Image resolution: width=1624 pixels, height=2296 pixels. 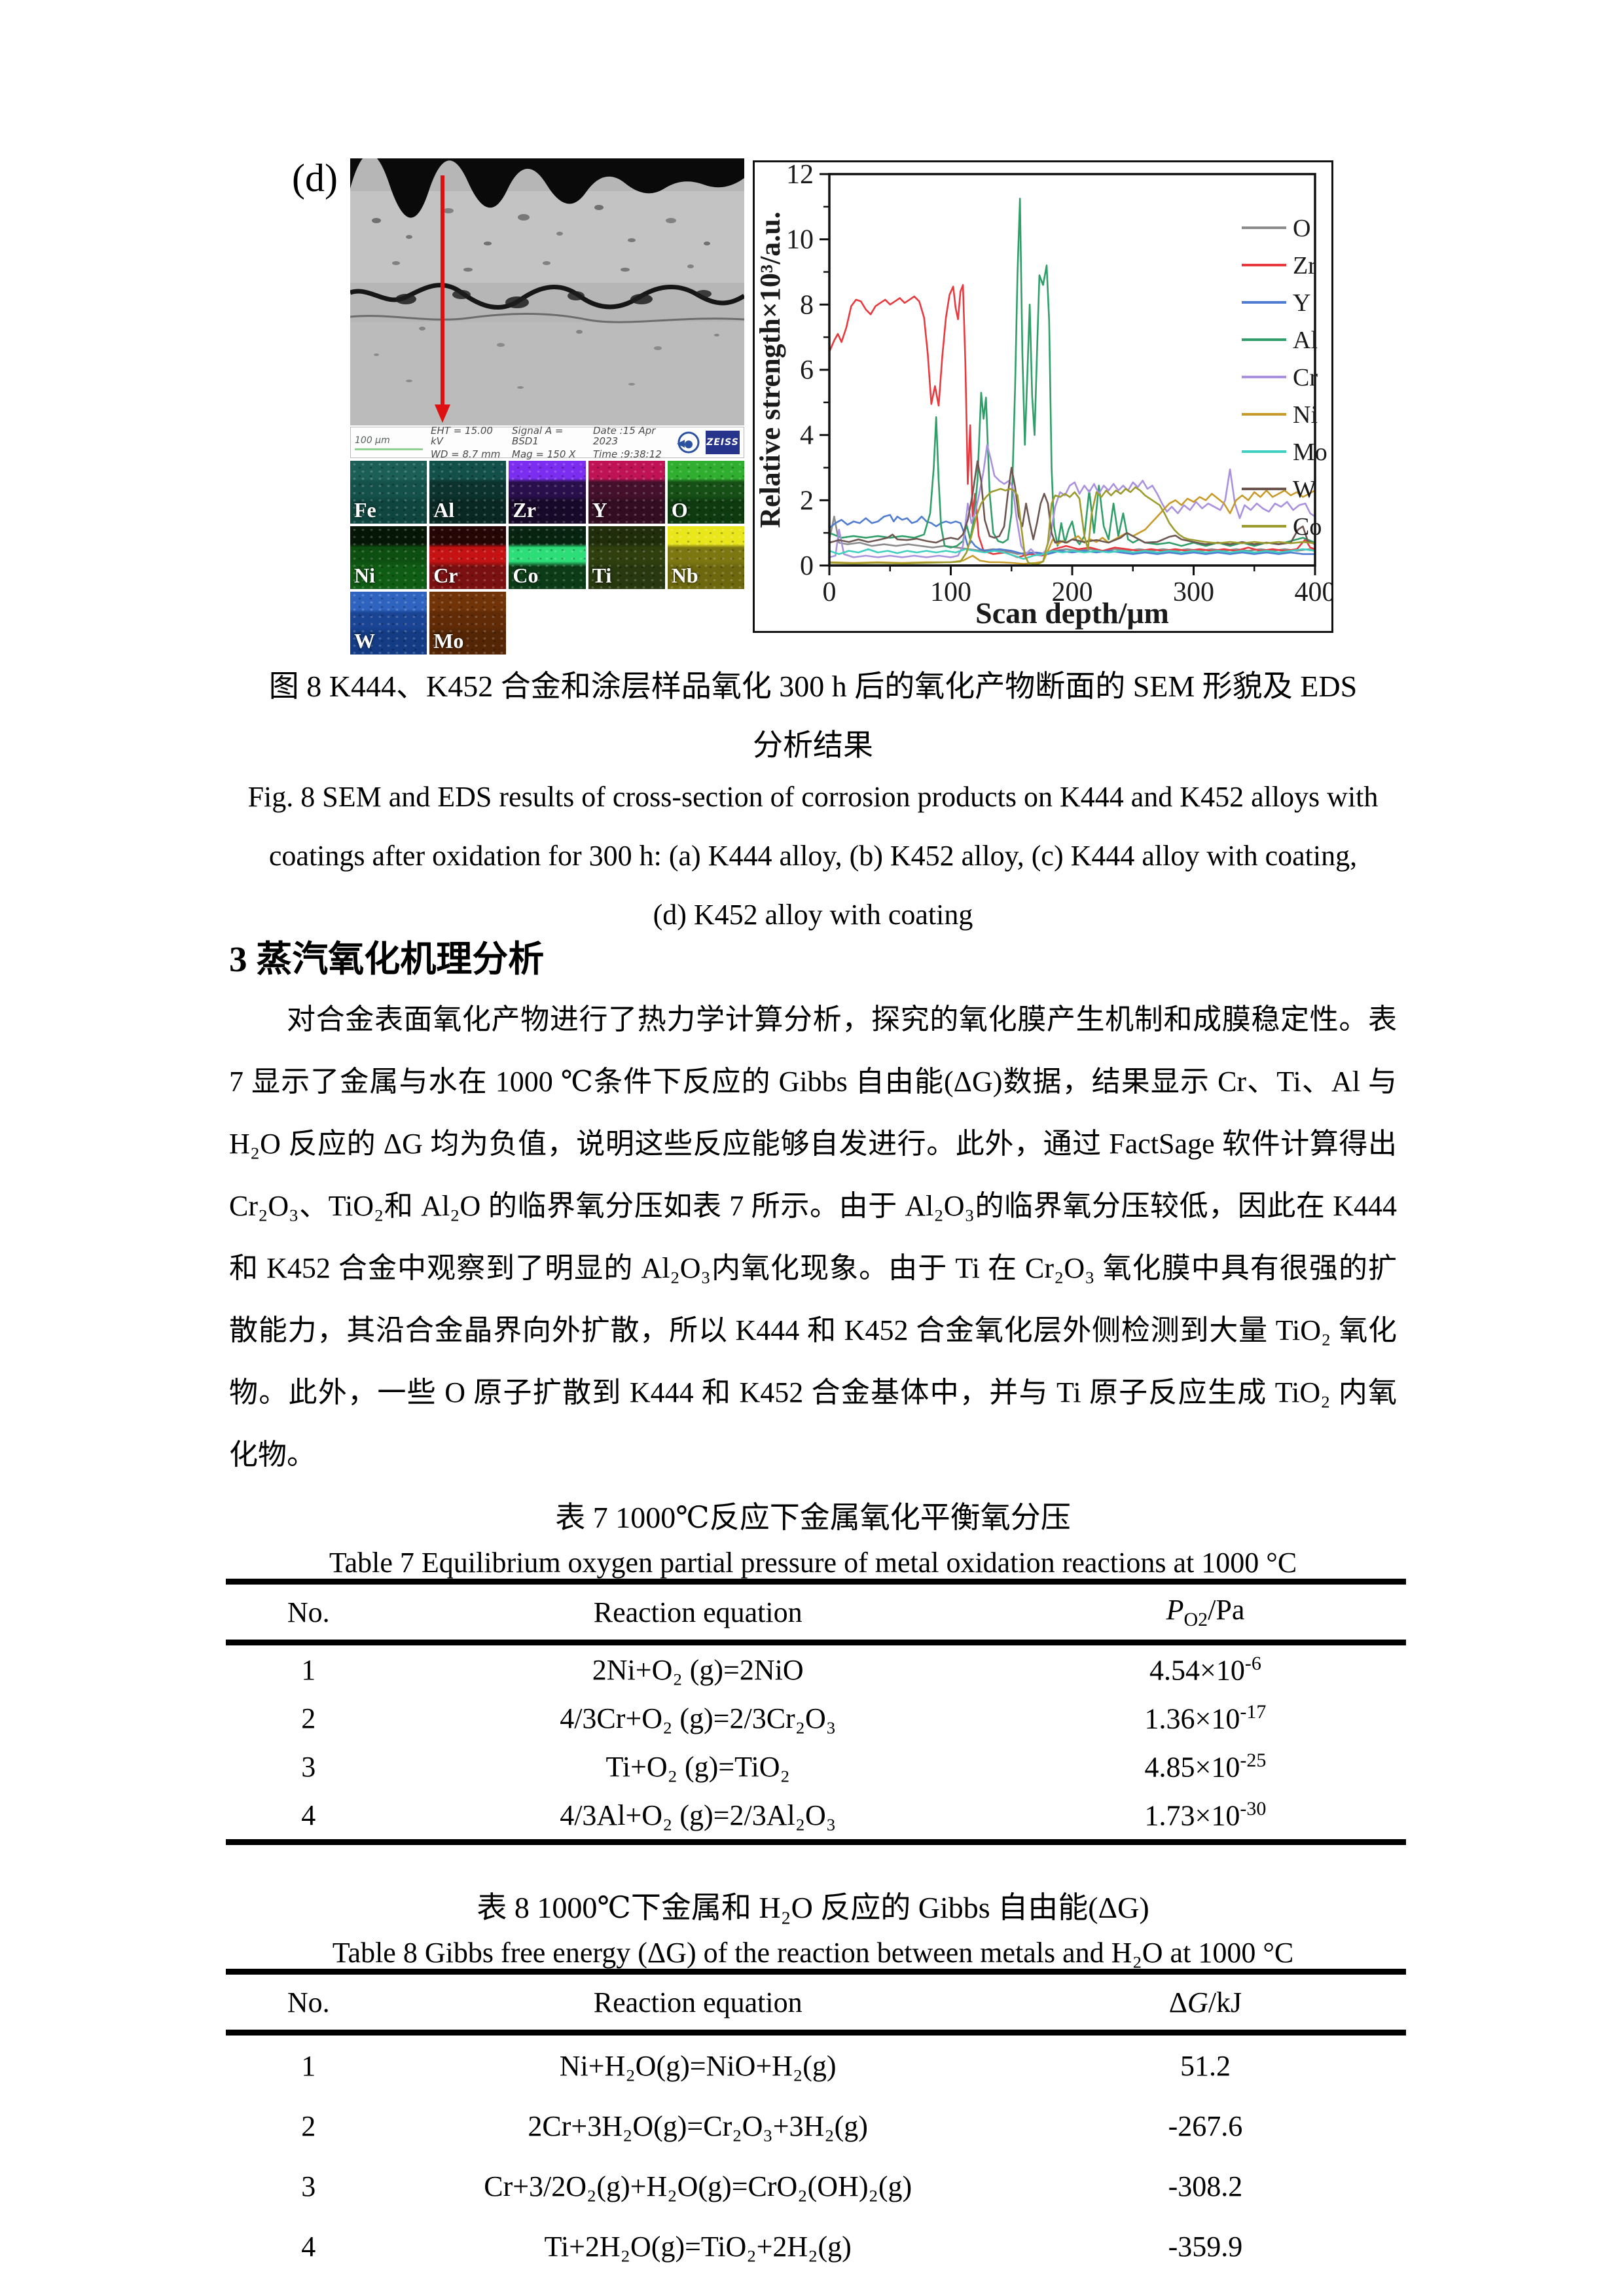 What do you see at coordinates (1307, 527) in the screenshot?
I see `svg-text: Co` at bounding box center [1307, 527].